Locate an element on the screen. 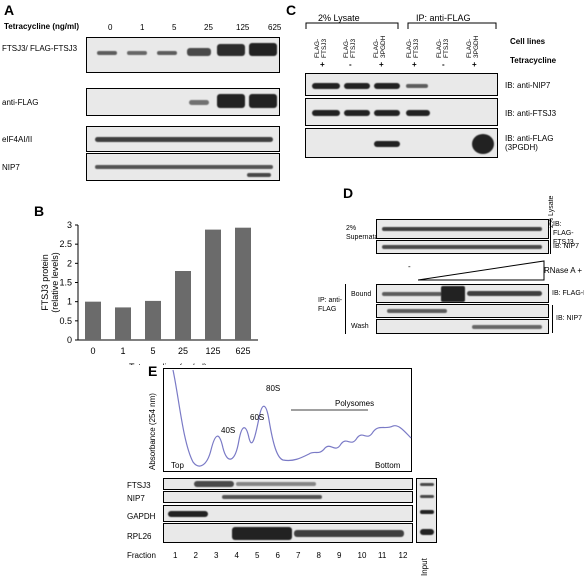 This screenshot has width=584, height=578. blot-d-sup-flag is located at coordinates (462, 229).